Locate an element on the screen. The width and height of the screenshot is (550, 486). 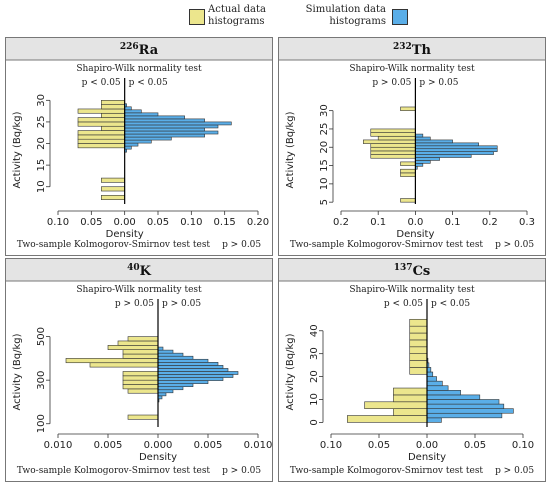
legend-actual-label: Actual data histograms is located at coordinates (237, 15).